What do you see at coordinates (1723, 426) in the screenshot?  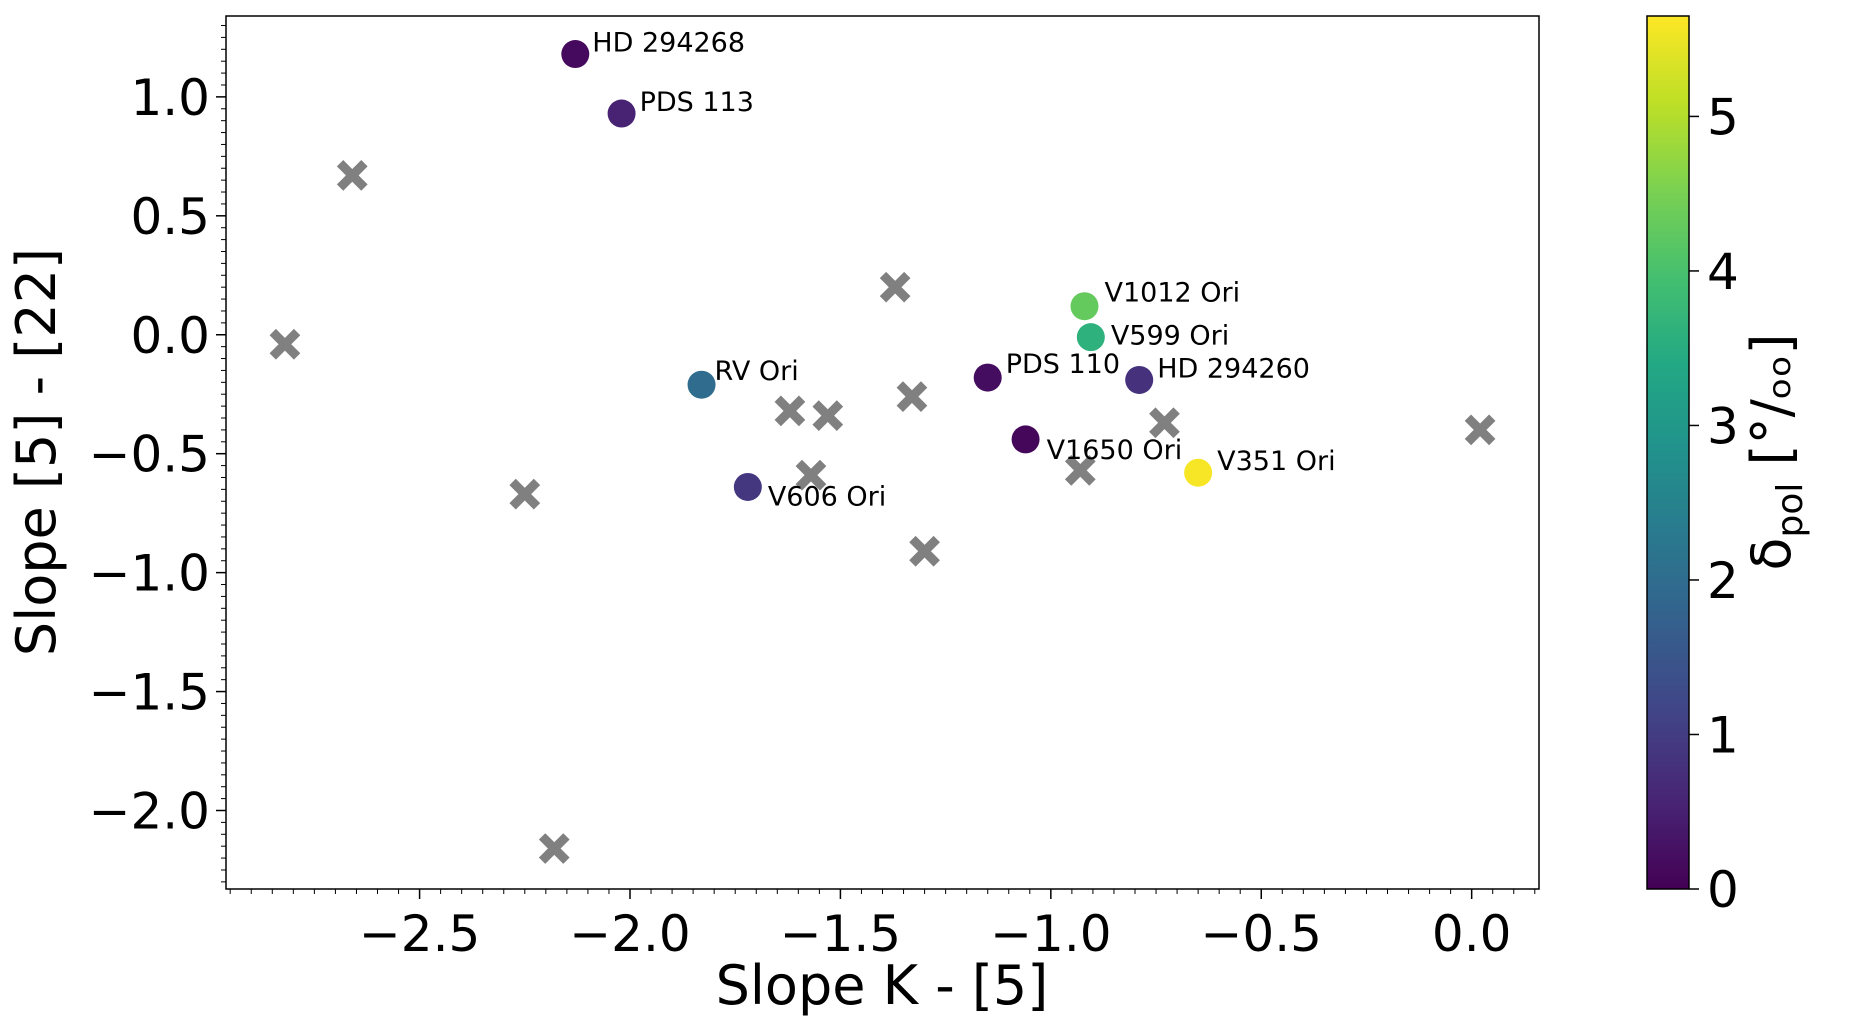 I see `colorbar-tick-label: 3` at bounding box center [1723, 426].